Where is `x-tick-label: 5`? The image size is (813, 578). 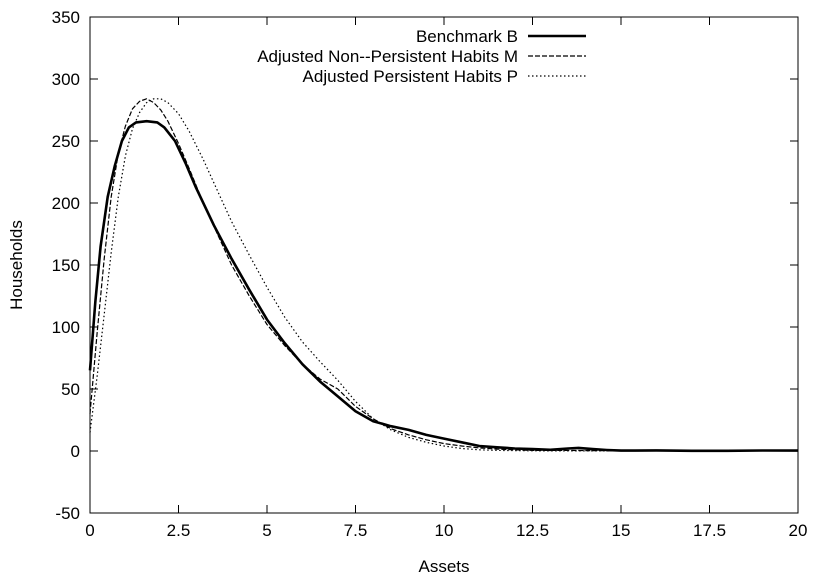
x-tick-label: 5 is located at coordinates (266, 530).